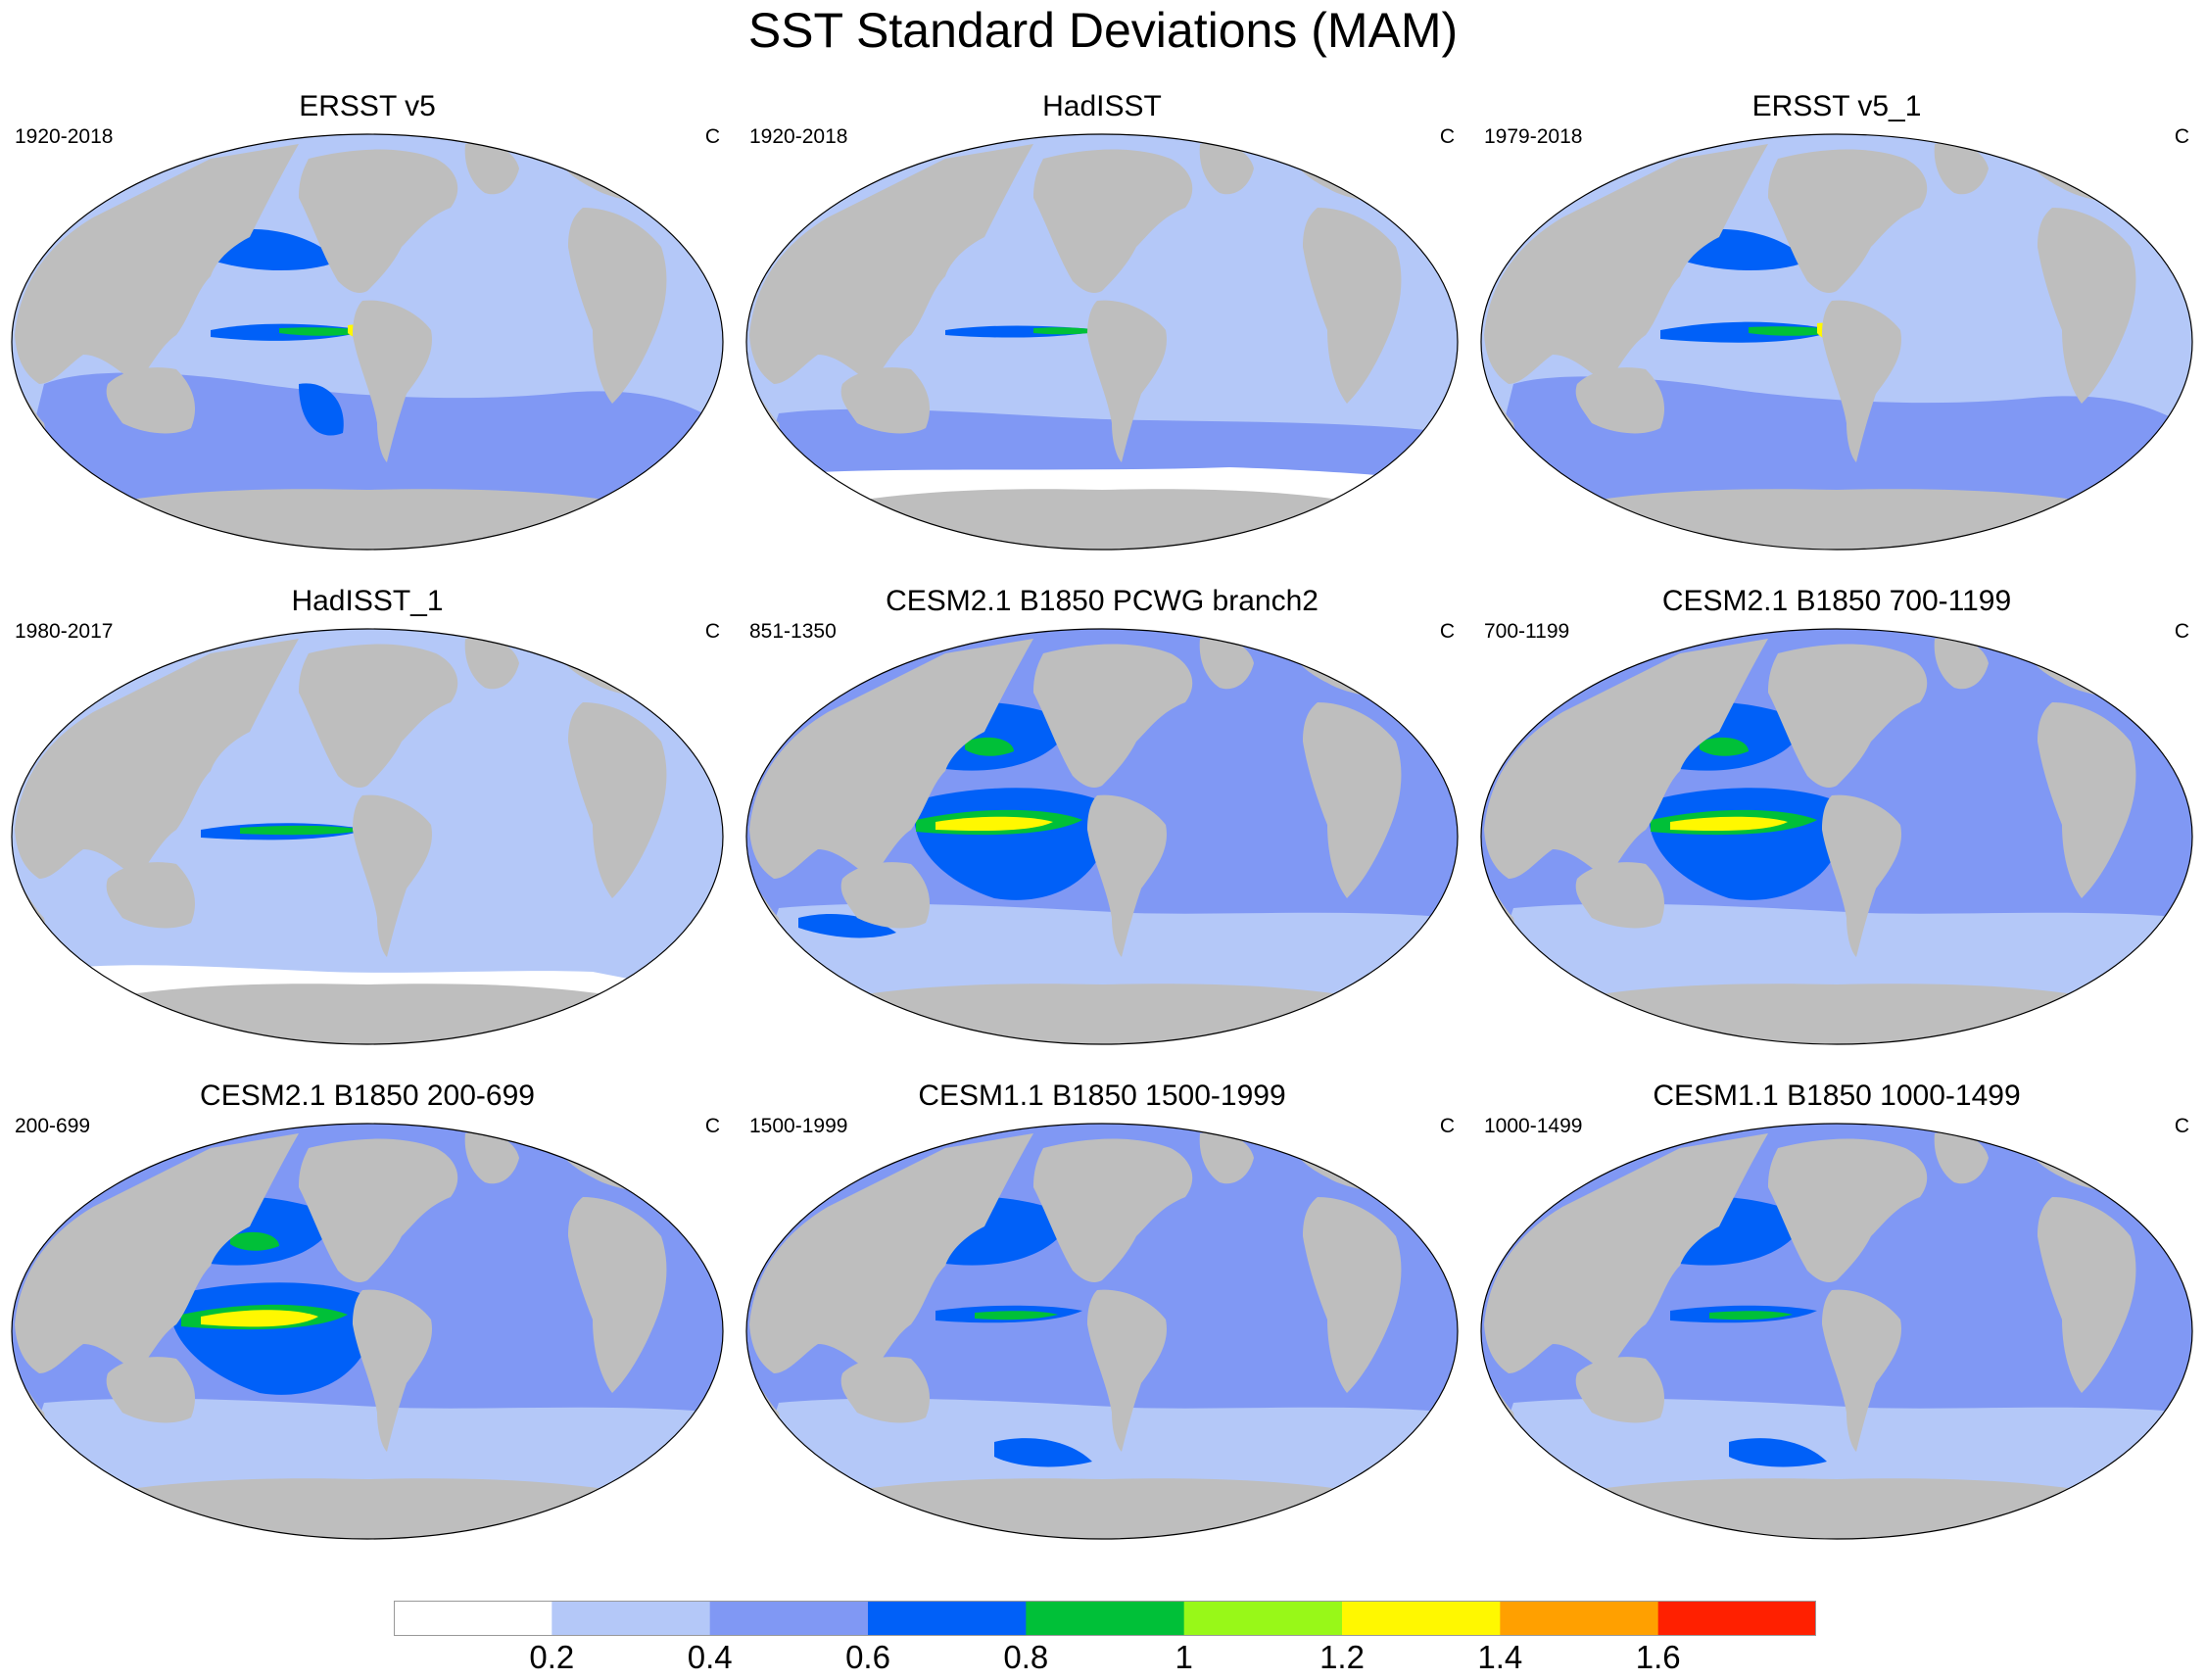 The image size is (2206, 1680). I want to click on map-panel: CESM1.1 B1850 1000-1499 1000-1499 C, so click(1836, 1327).